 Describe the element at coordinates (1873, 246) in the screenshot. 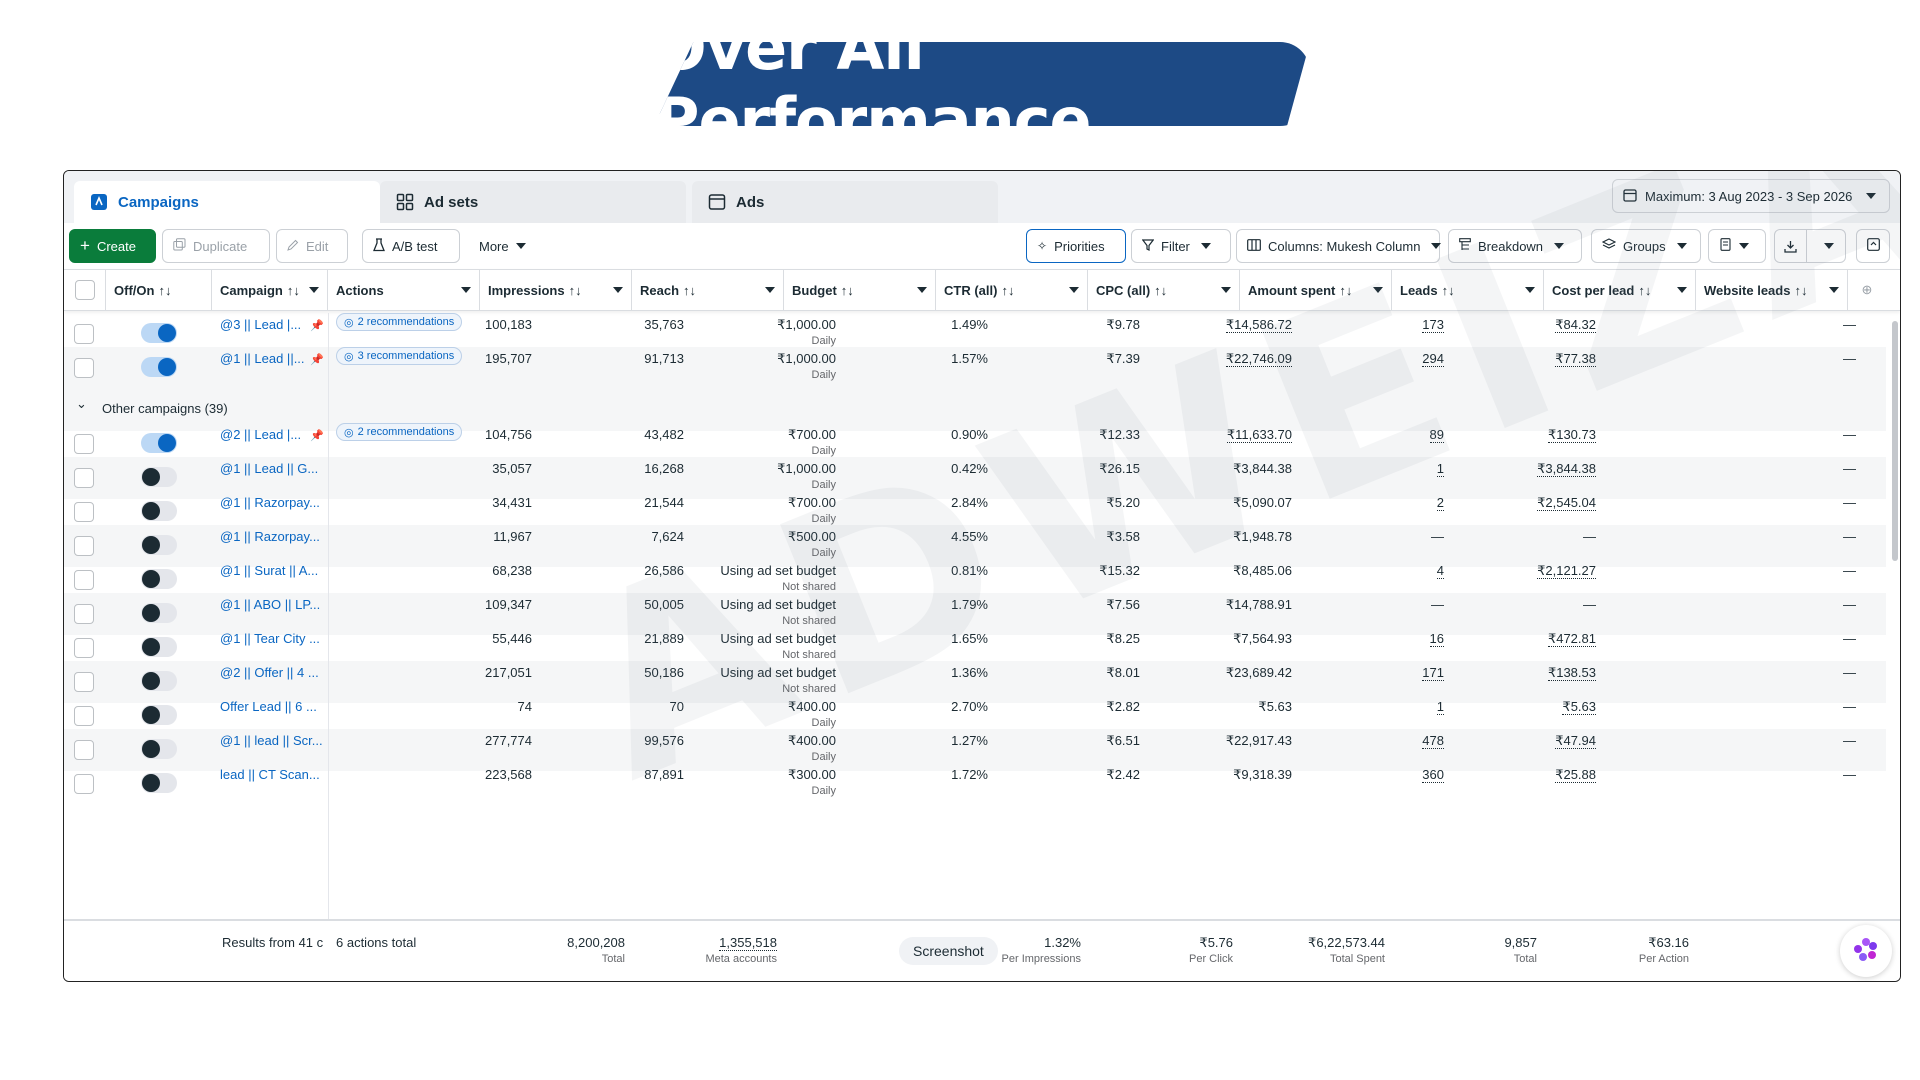

I see `expand-button` at that location.